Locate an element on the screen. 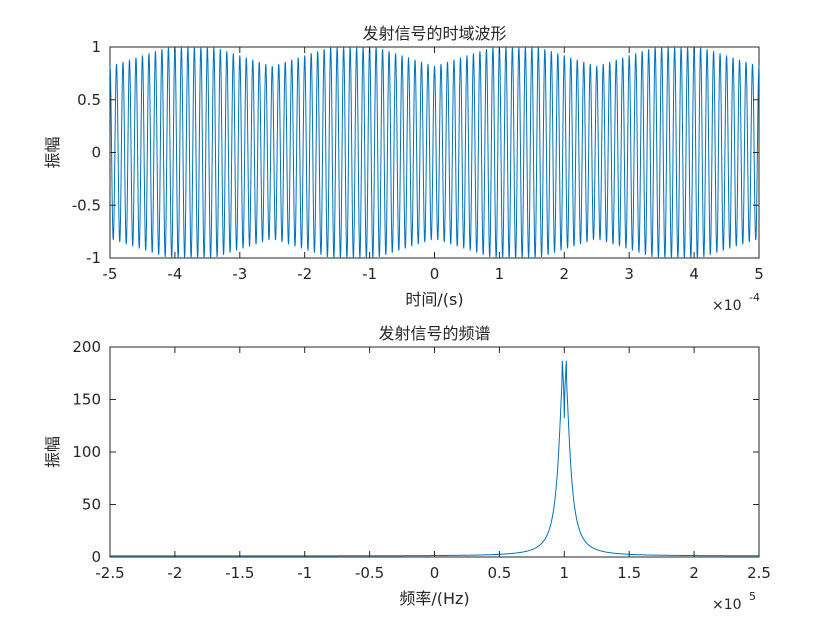 This screenshot has height=630, width=840. spectrum-plot-ylabel: 振幅 is located at coordinates (52, 452).